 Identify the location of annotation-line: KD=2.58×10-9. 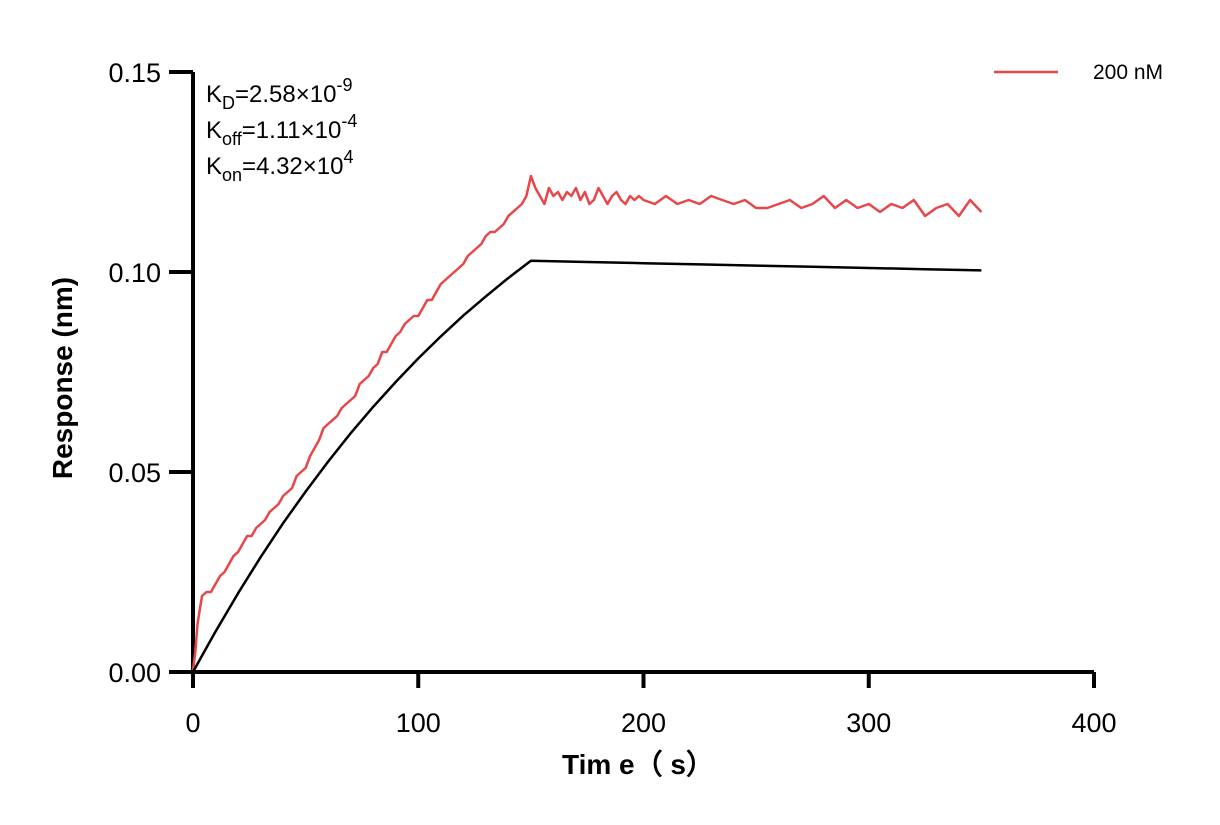
(279, 94).